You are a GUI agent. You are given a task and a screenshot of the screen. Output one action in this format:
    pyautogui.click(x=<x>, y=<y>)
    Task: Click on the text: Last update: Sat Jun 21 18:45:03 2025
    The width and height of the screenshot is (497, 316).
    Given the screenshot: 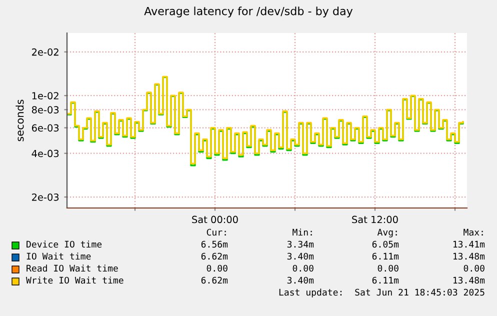 What is the action you would take?
    pyautogui.click(x=381, y=293)
    